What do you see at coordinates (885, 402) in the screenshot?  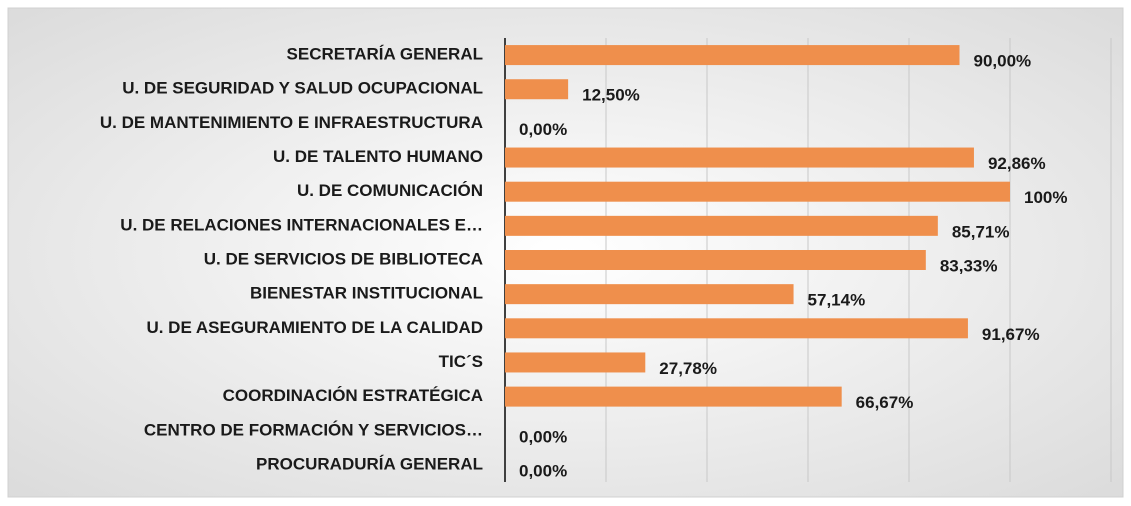 I see `data-label: 66,67%` at bounding box center [885, 402].